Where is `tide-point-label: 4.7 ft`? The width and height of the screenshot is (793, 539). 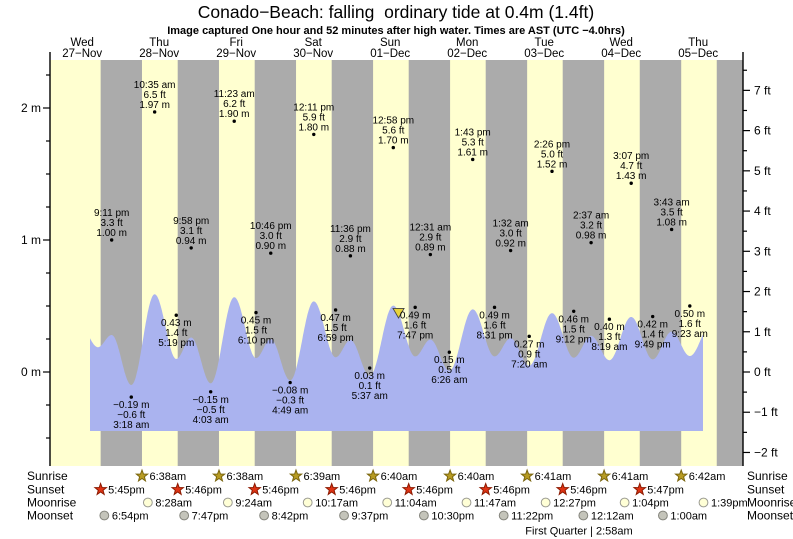
tide-point-label: 4.7 ft is located at coordinates (631, 166).